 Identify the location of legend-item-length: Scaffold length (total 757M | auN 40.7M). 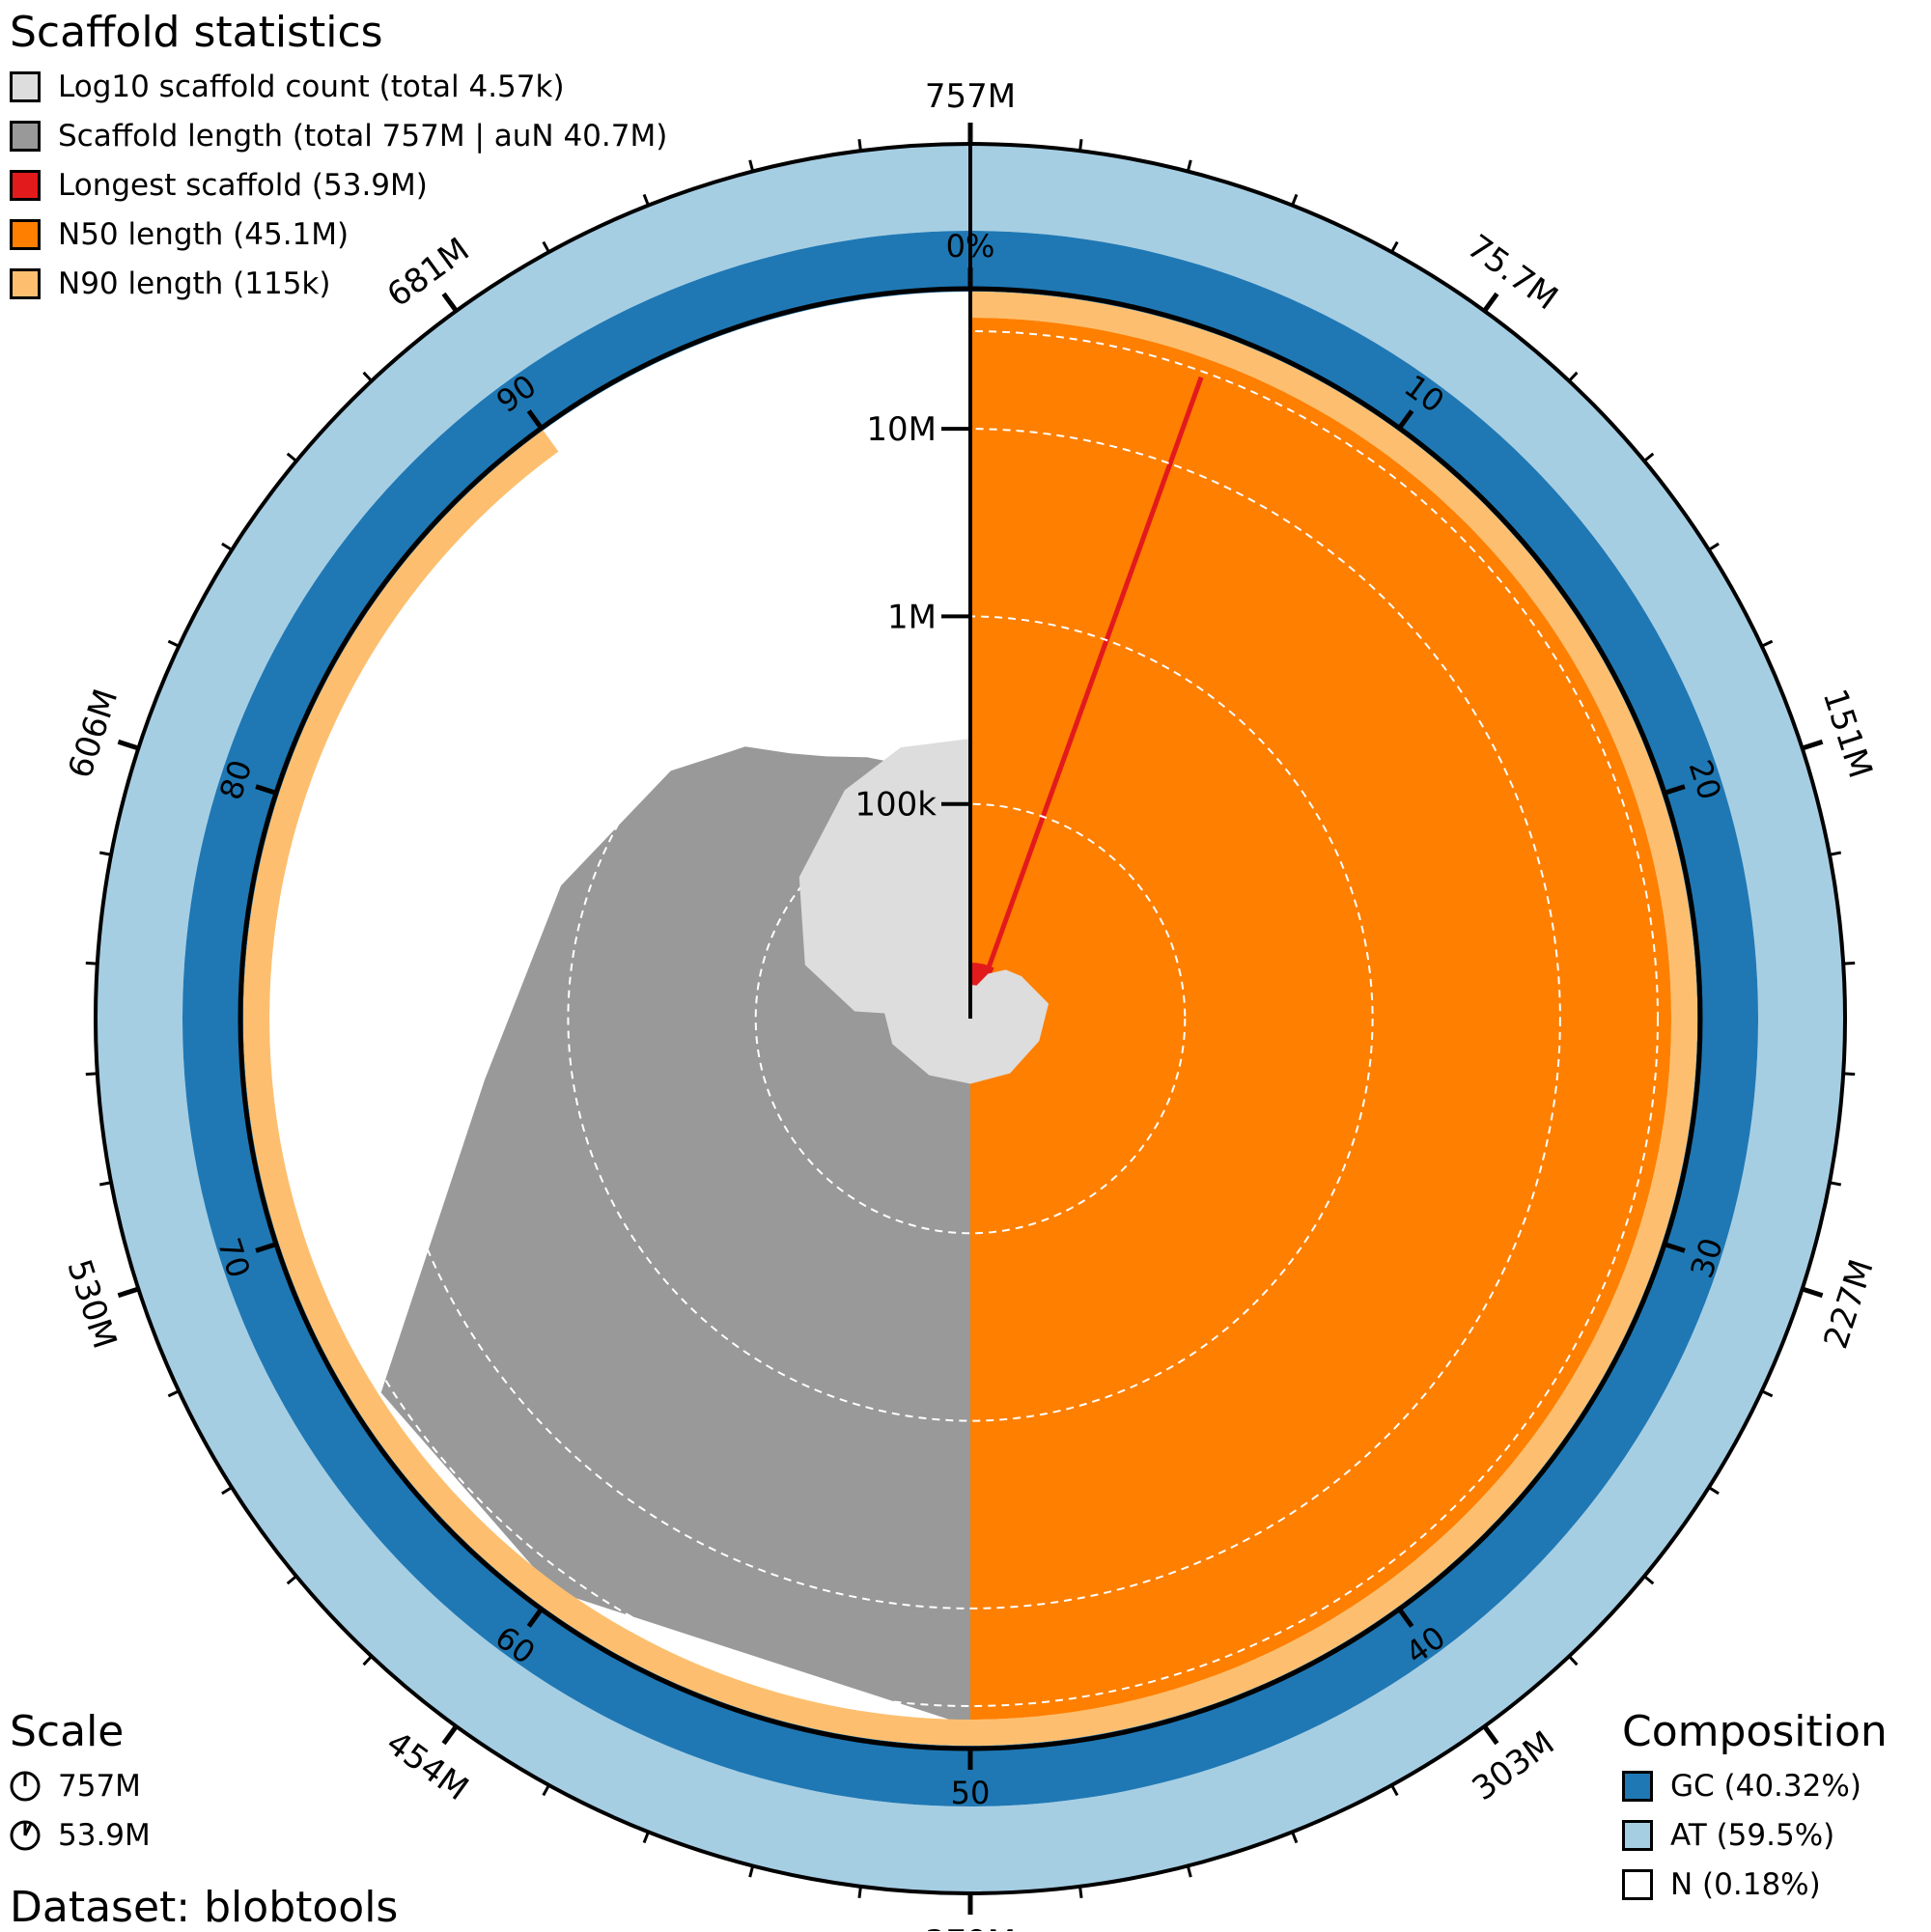
(338, 136).